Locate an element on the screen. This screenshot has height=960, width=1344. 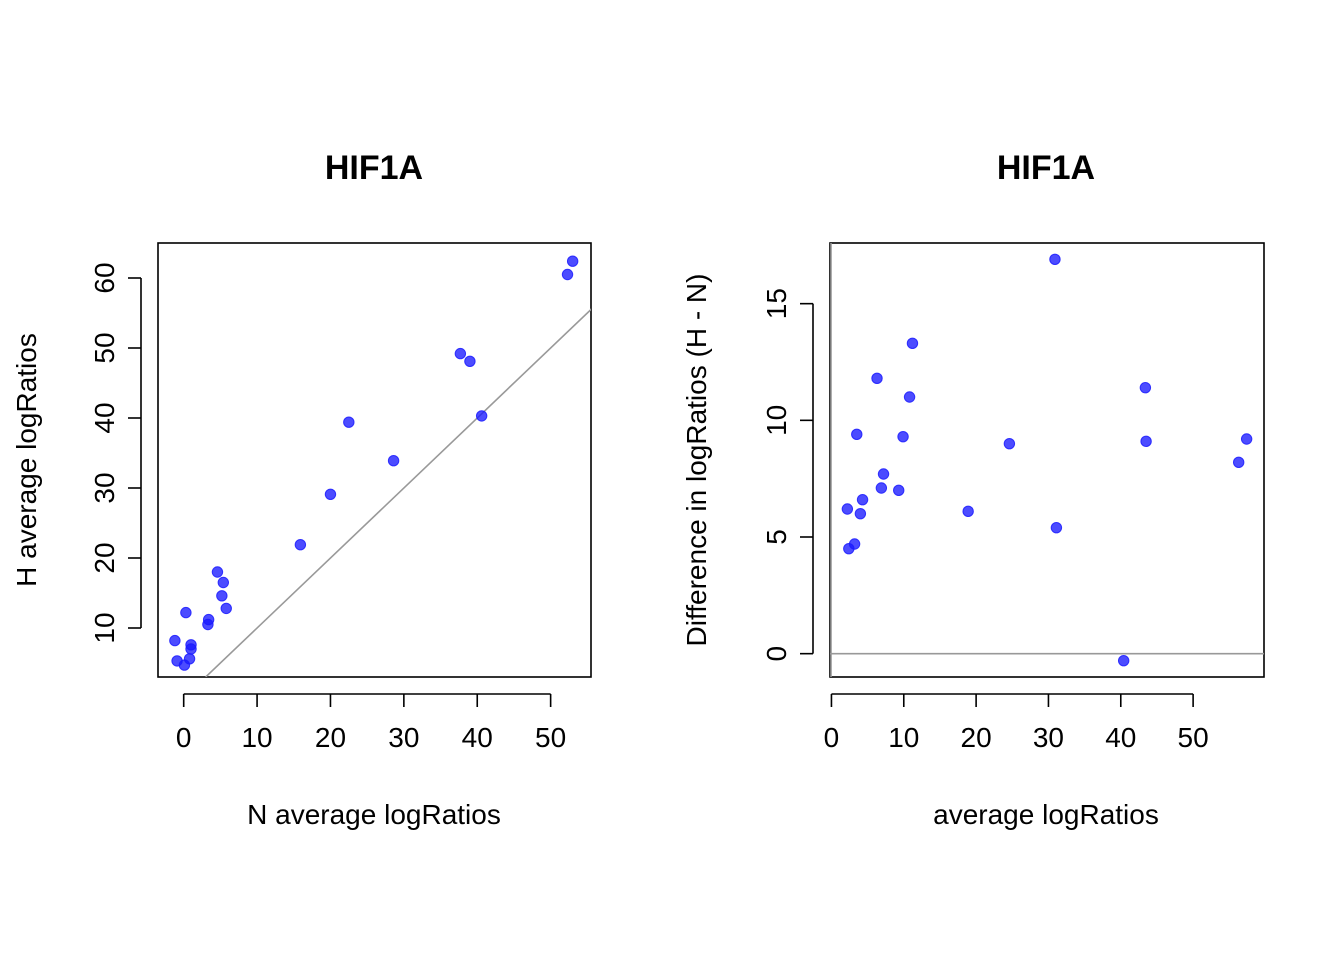
y-axis-label: Difference in logRatios (H - N) is located at coordinates (696, 460).